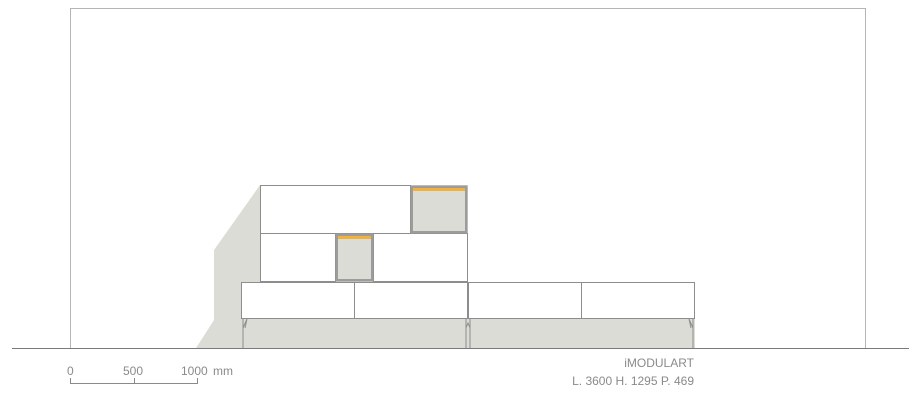  Describe the element at coordinates (70, 371) in the screenshot. I see `scale-tick-0: 0` at that location.